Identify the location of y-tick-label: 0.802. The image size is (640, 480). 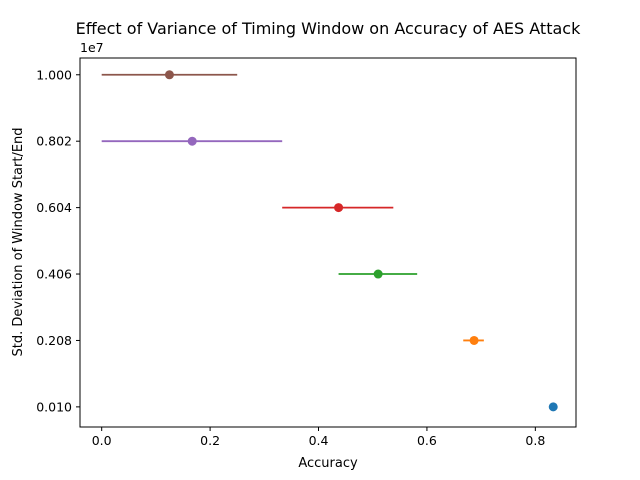
(54, 141).